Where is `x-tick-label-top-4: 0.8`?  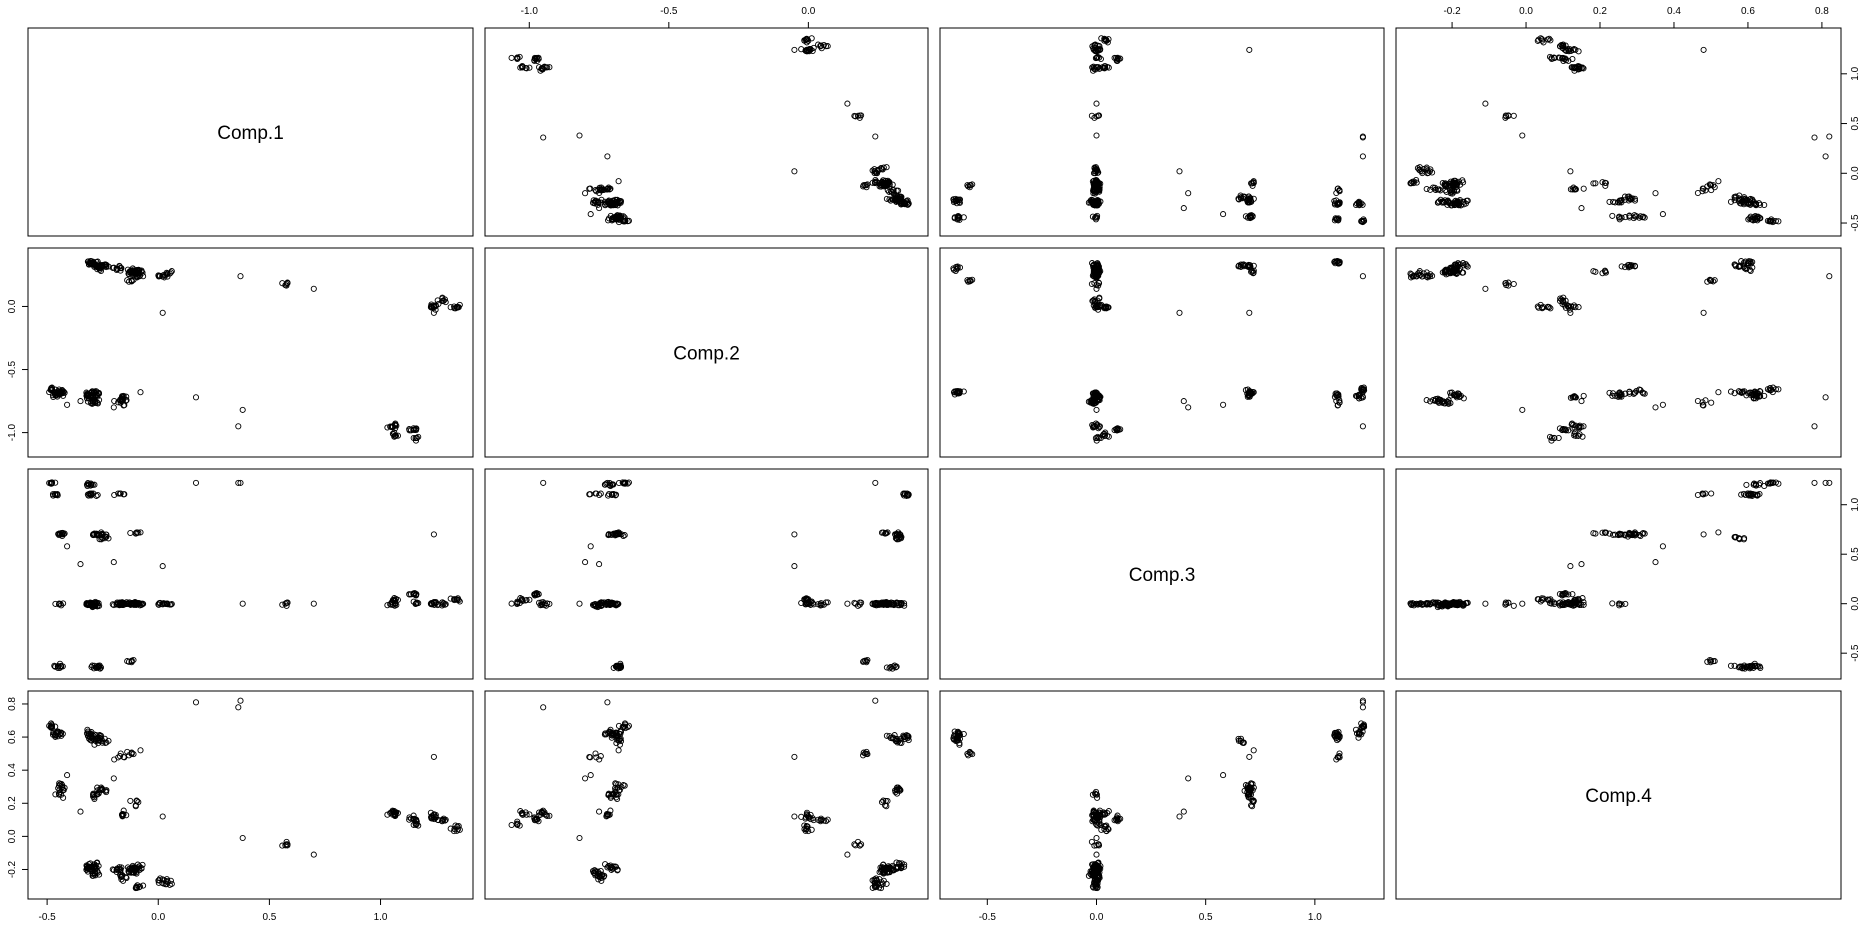
x-tick-label-top-4: 0.8 is located at coordinates (1822, 11).